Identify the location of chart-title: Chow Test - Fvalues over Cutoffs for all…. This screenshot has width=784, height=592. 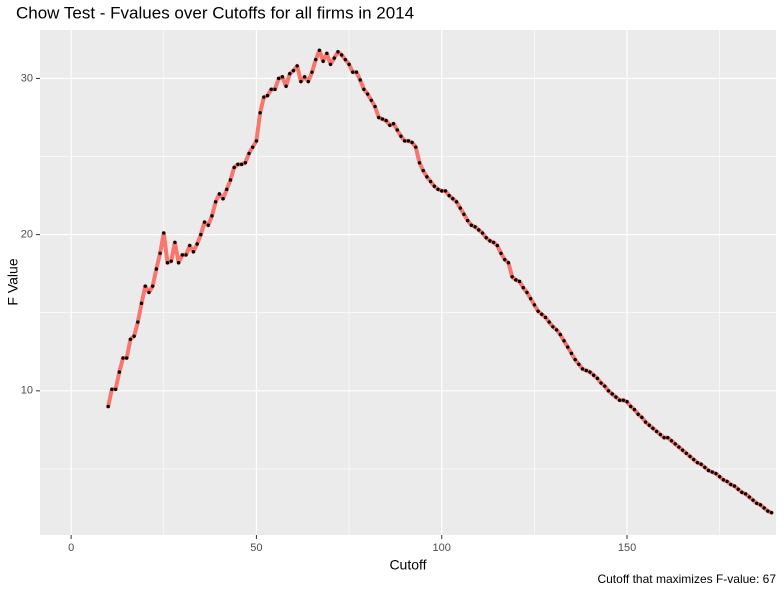
(215, 12).